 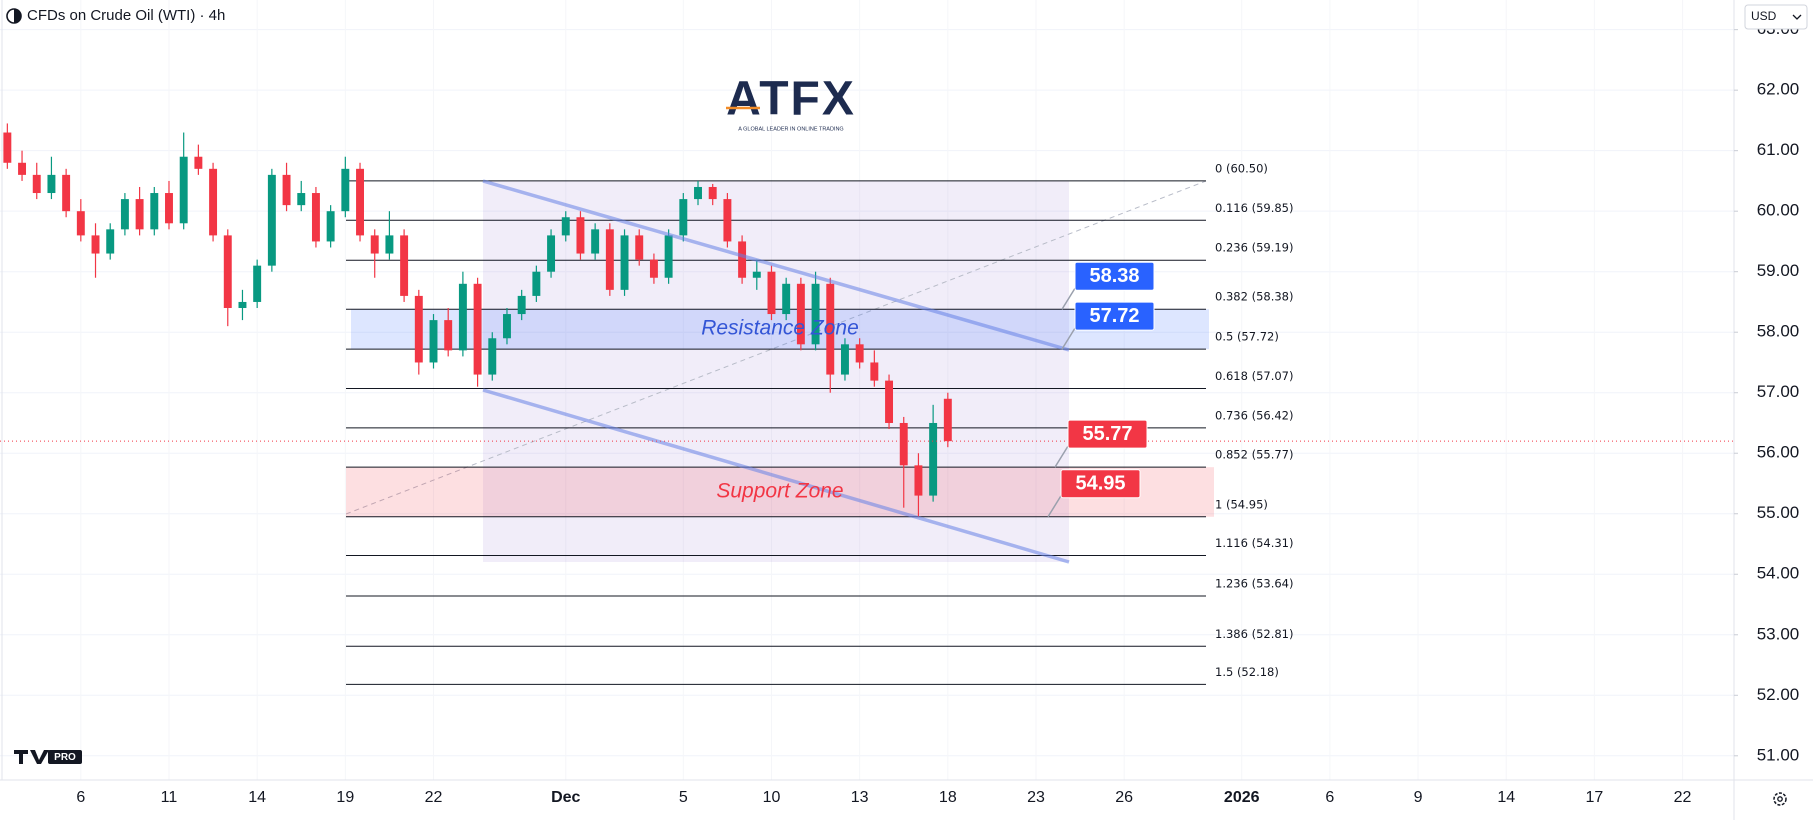 What do you see at coordinates (1594, 797) in the screenshot?
I see `x-tick-label: 17` at bounding box center [1594, 797].